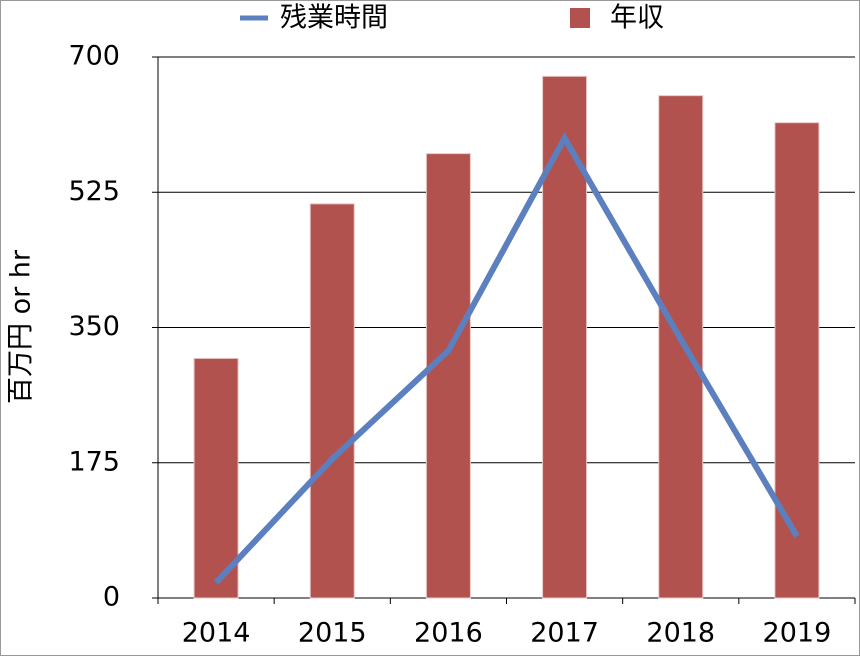 Image resolution: width=860 pixels, height=656 pixels. I want to click on y-tick-label: 525, so click(94, 191).